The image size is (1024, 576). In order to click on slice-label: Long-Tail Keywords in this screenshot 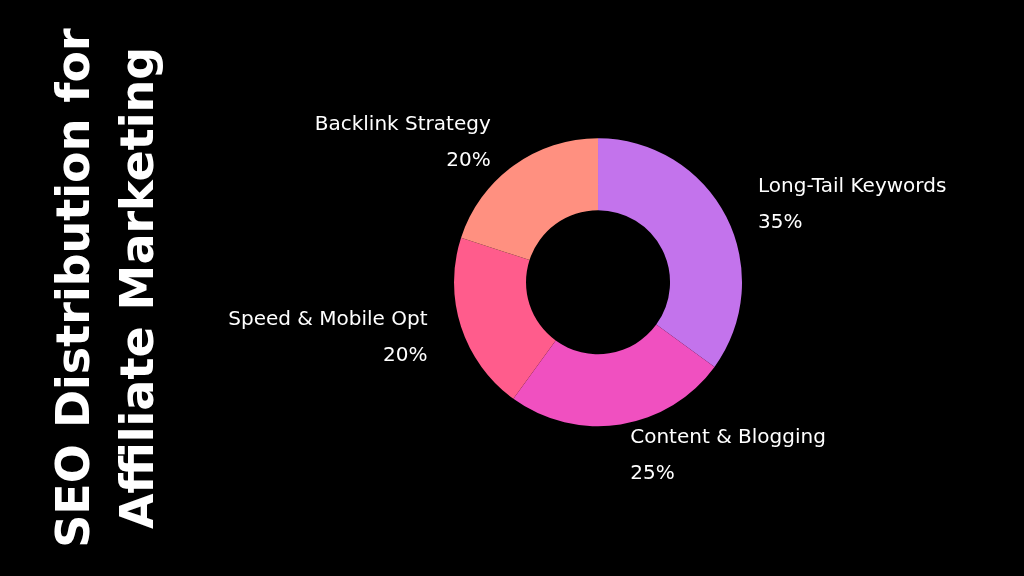, I will do `click(852, 185)`.